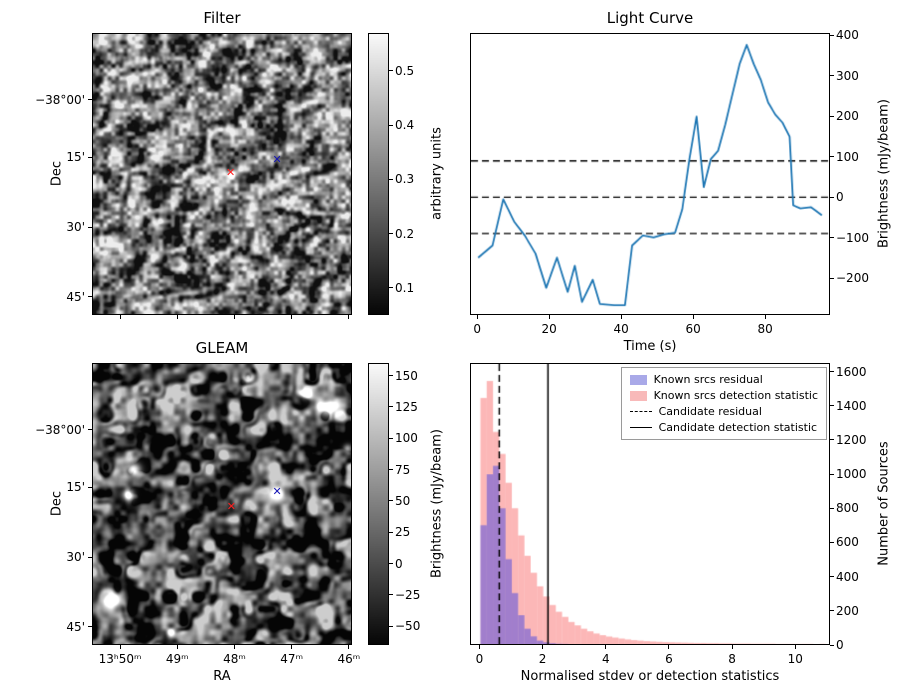 This screenshot has height=699, width=907. What do you see at coordinates (222, 676) in the screenshot?
I see `gleam-x-axis-label: RA` at bounding box center [222, 676].